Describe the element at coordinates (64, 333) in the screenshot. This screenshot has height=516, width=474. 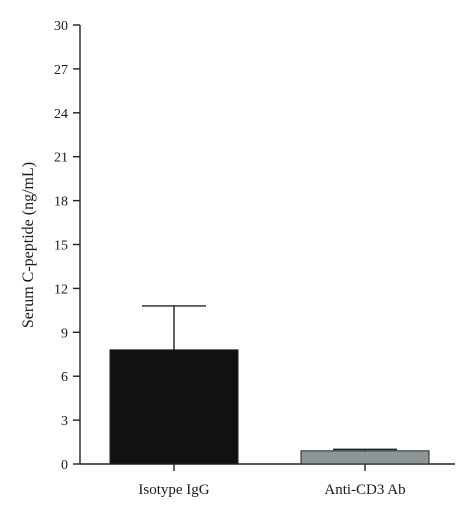
I see `y-tick-label: 9` at that location.